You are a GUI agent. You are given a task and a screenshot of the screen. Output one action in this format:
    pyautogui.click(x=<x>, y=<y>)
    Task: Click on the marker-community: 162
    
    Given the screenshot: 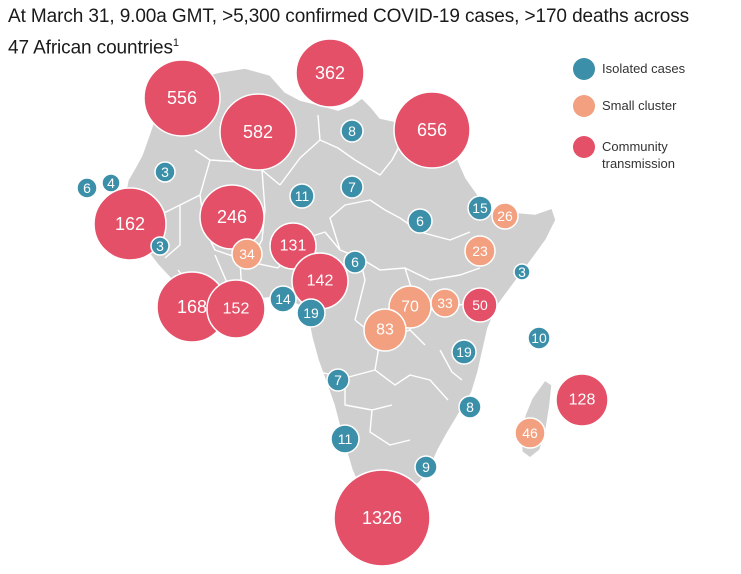 What is the action you would take?
    pyautogui.click(x=130, y=224)
    